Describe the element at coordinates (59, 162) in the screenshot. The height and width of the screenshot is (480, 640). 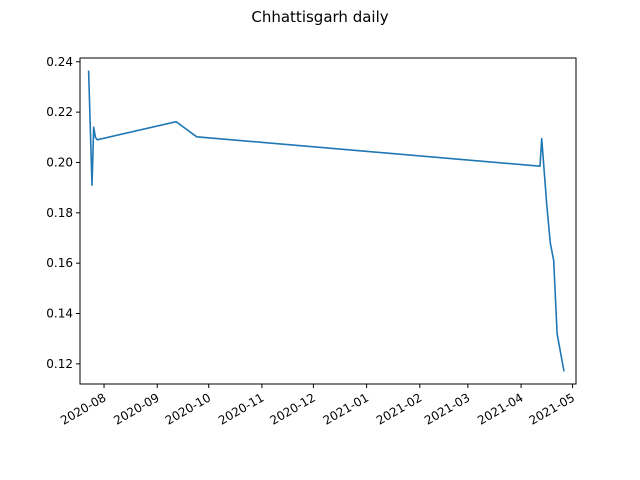
I see `y-tick-label: 0.20` at that location.